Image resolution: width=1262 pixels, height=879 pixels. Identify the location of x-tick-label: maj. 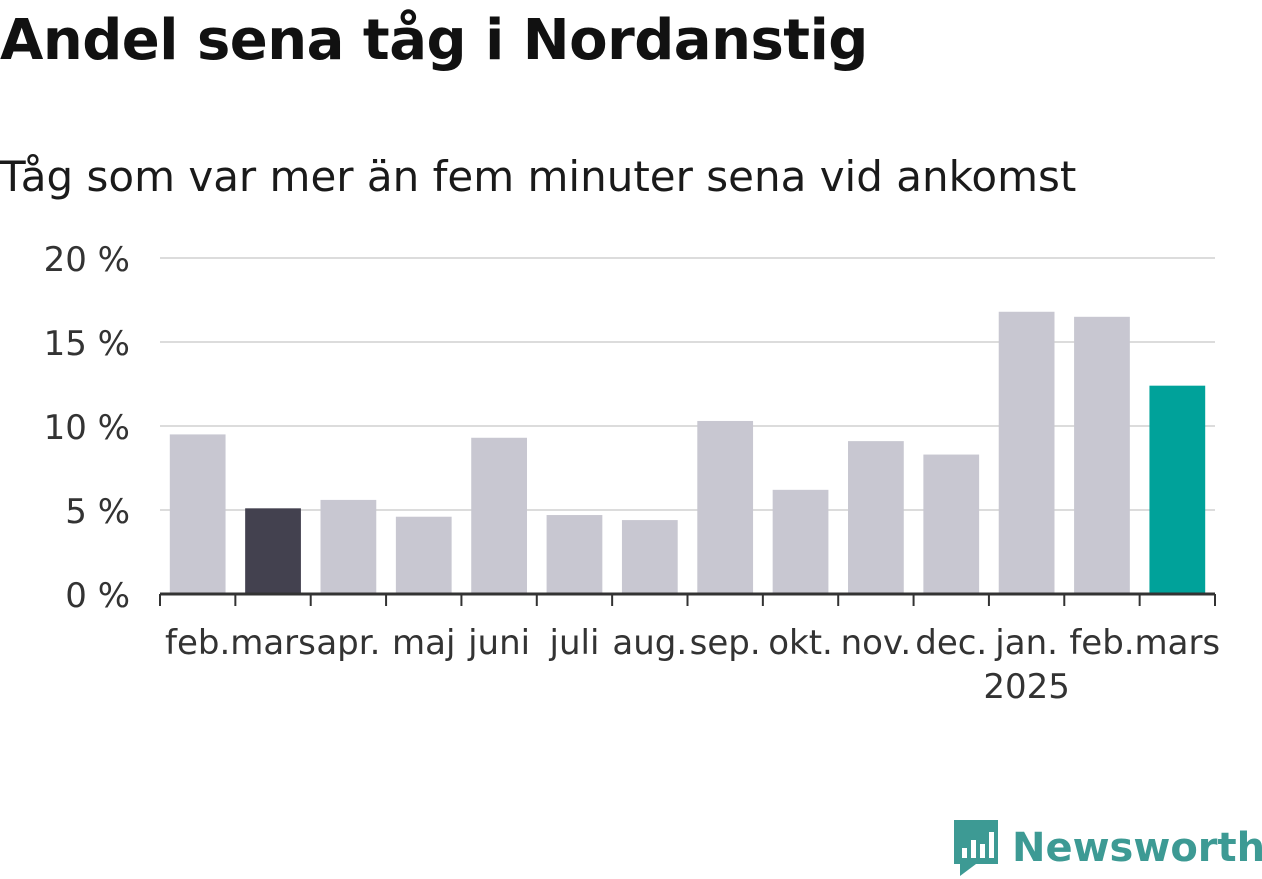
(423, 643).